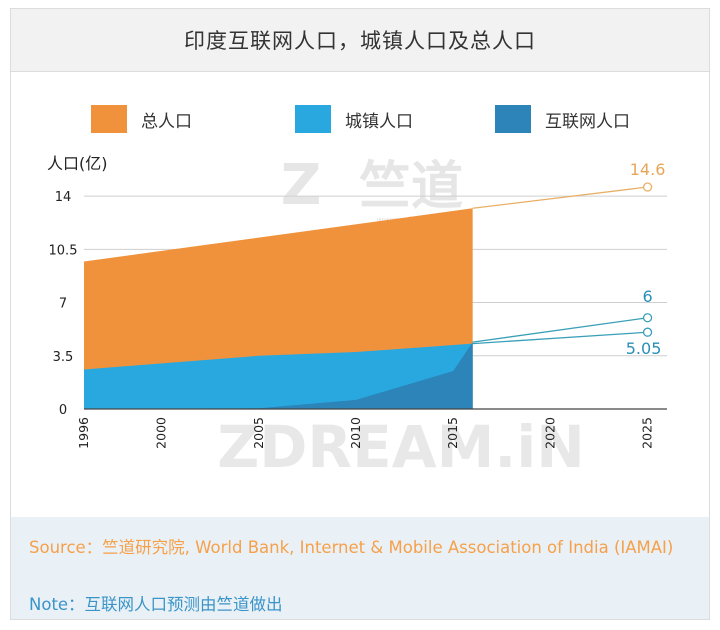  I want to click on legend-item-total: 总人口, so click(141, 119).